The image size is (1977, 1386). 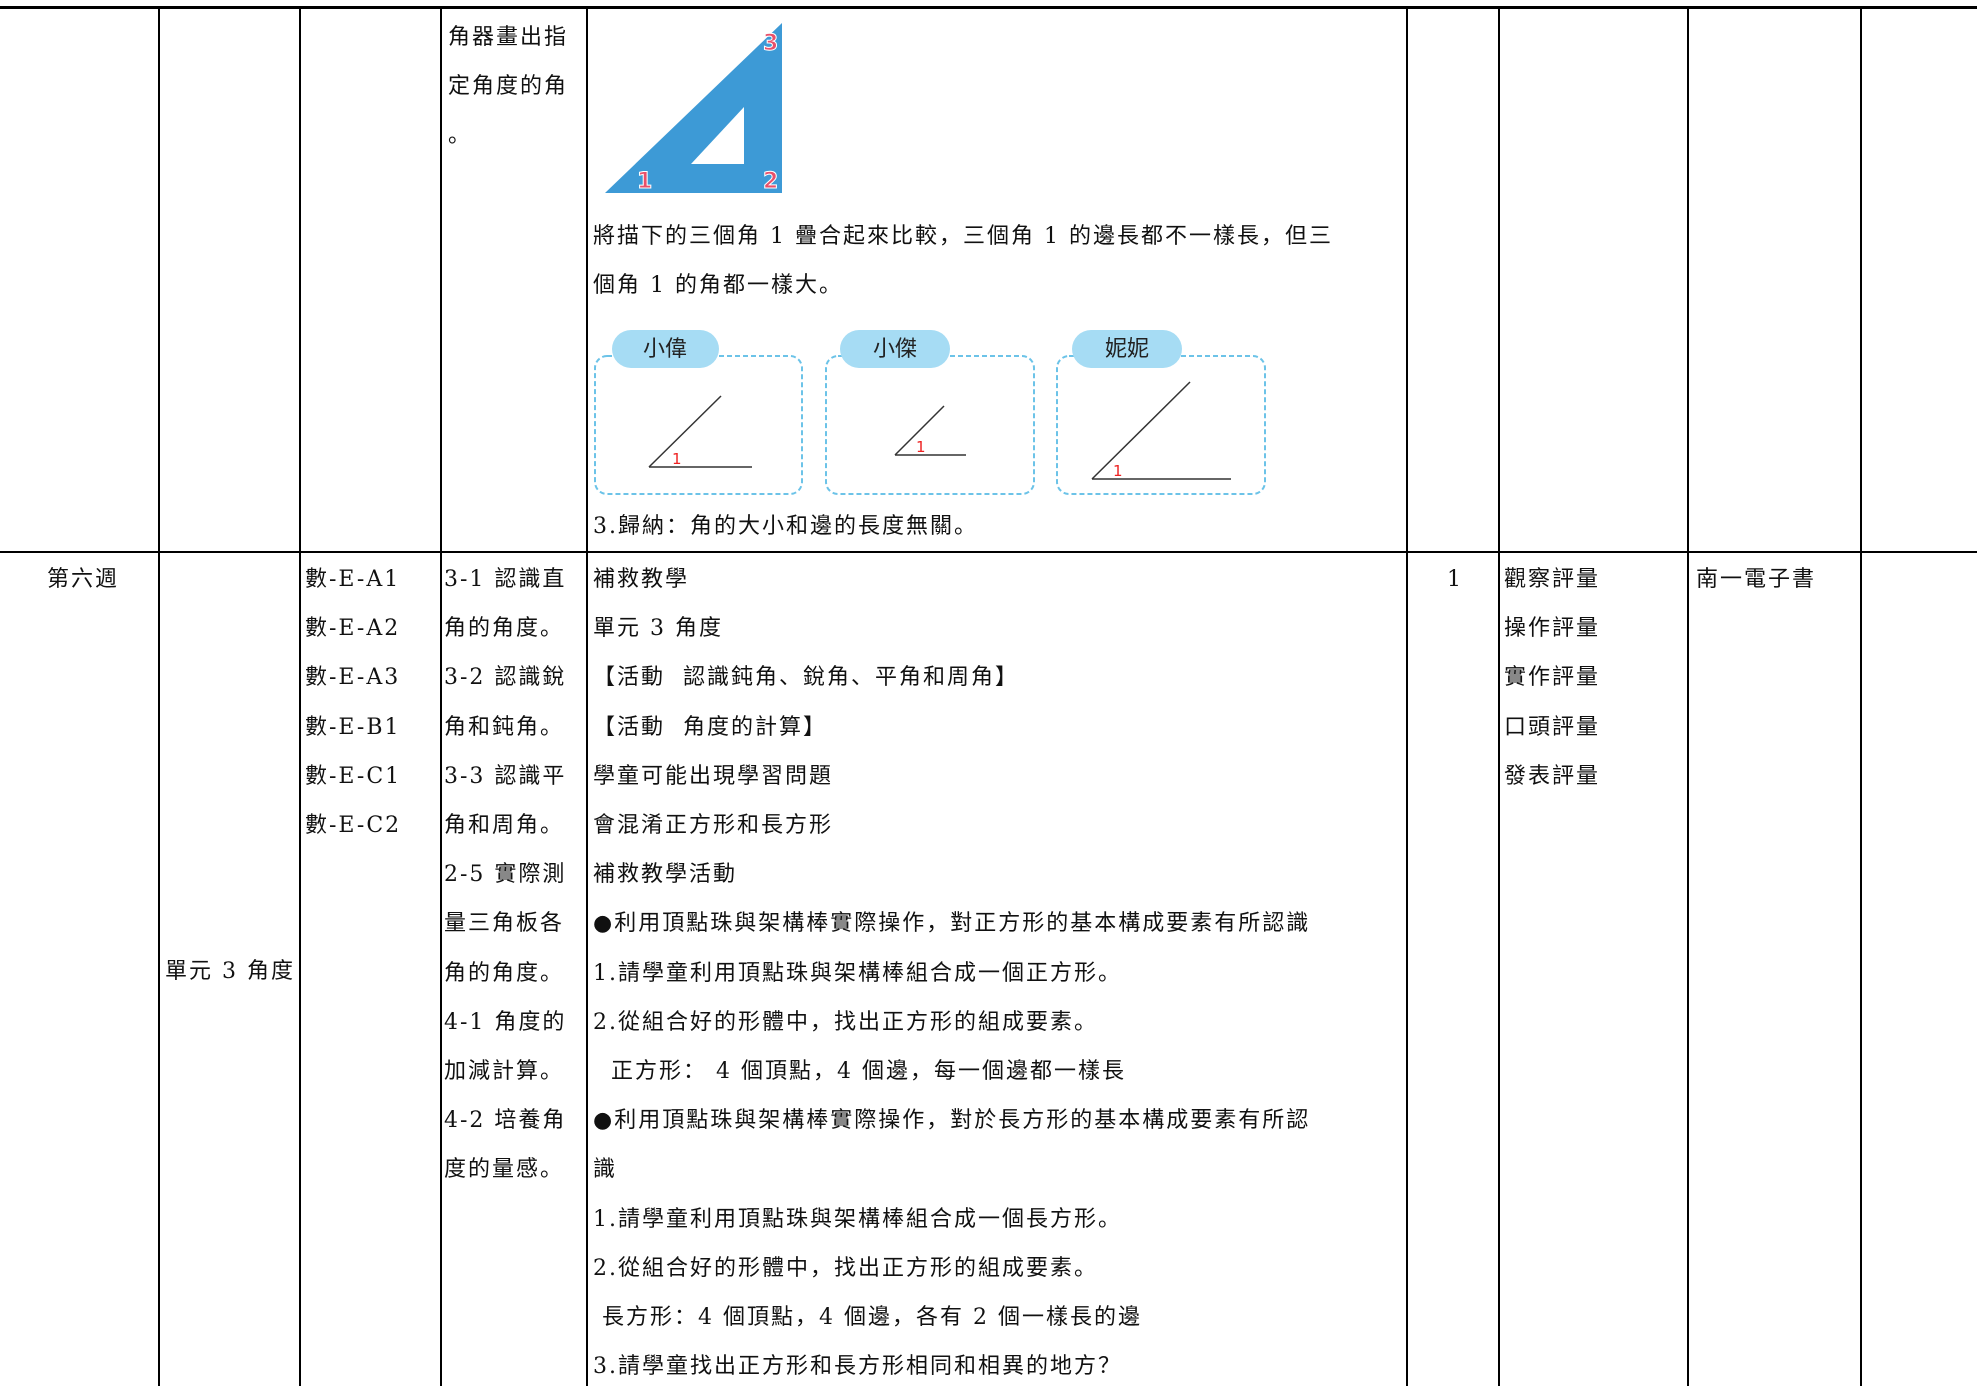 I want to click on illustrations: 1 2 3 小偉 1 小傑 1 妮妮 1, so click(x=930, y=259).